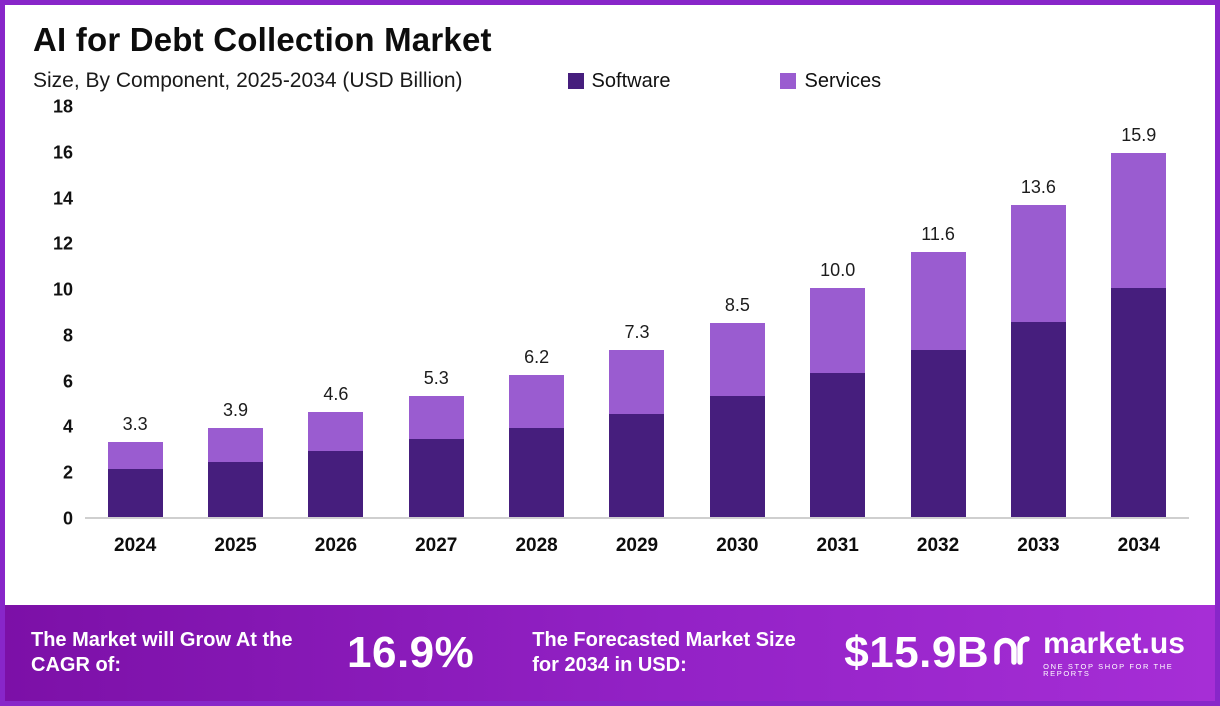 Image resolution: width=1220 pixels, height=706 pixels. What do you see at coordinates (536, 545) in the screenshot?
I see `x-axis-label: 2028` at bounding box center [536, 545].